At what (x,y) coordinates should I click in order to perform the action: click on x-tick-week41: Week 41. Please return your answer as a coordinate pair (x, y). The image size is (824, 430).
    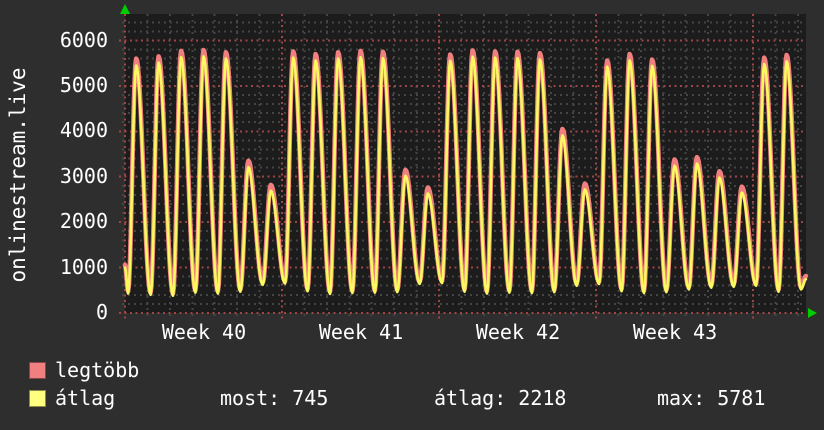
    Looking at the image, I should click on (361, 332).